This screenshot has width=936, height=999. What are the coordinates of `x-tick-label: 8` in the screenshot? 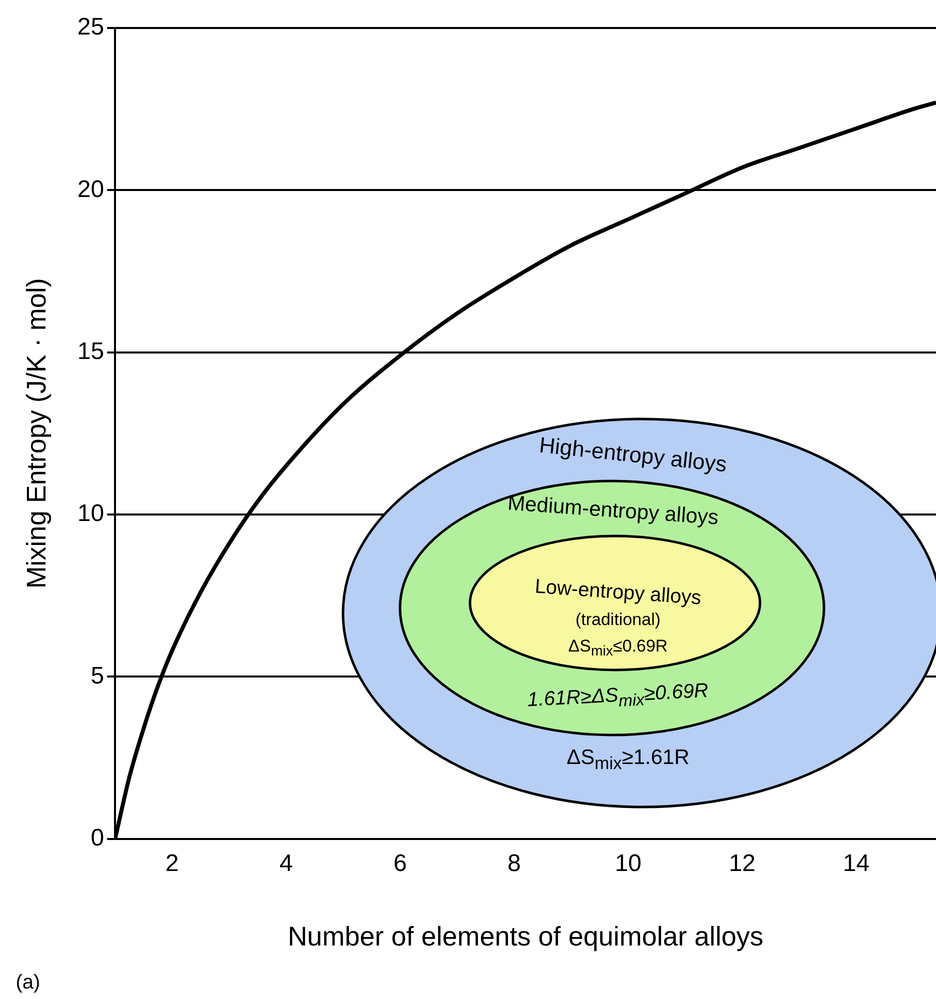 It's located at (514, 863).